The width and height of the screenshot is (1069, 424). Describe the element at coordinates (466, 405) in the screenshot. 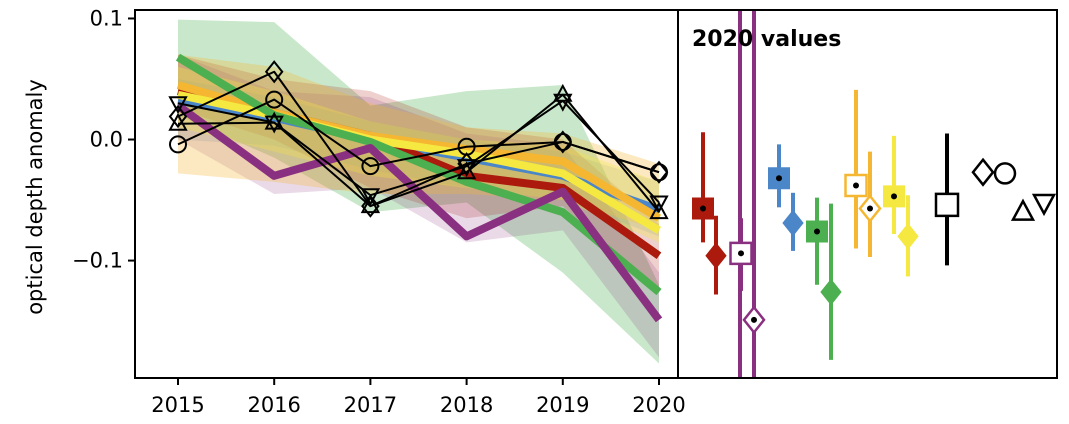

I see `x-tick-label: 2018` at that location.